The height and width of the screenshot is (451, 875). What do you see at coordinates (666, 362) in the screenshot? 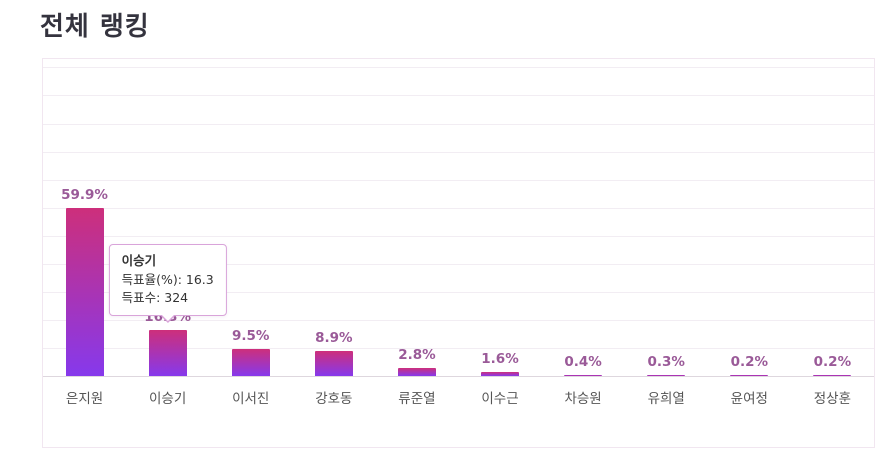
I see `bar-value-label: 0.3%` at bounding box center [666, 362].